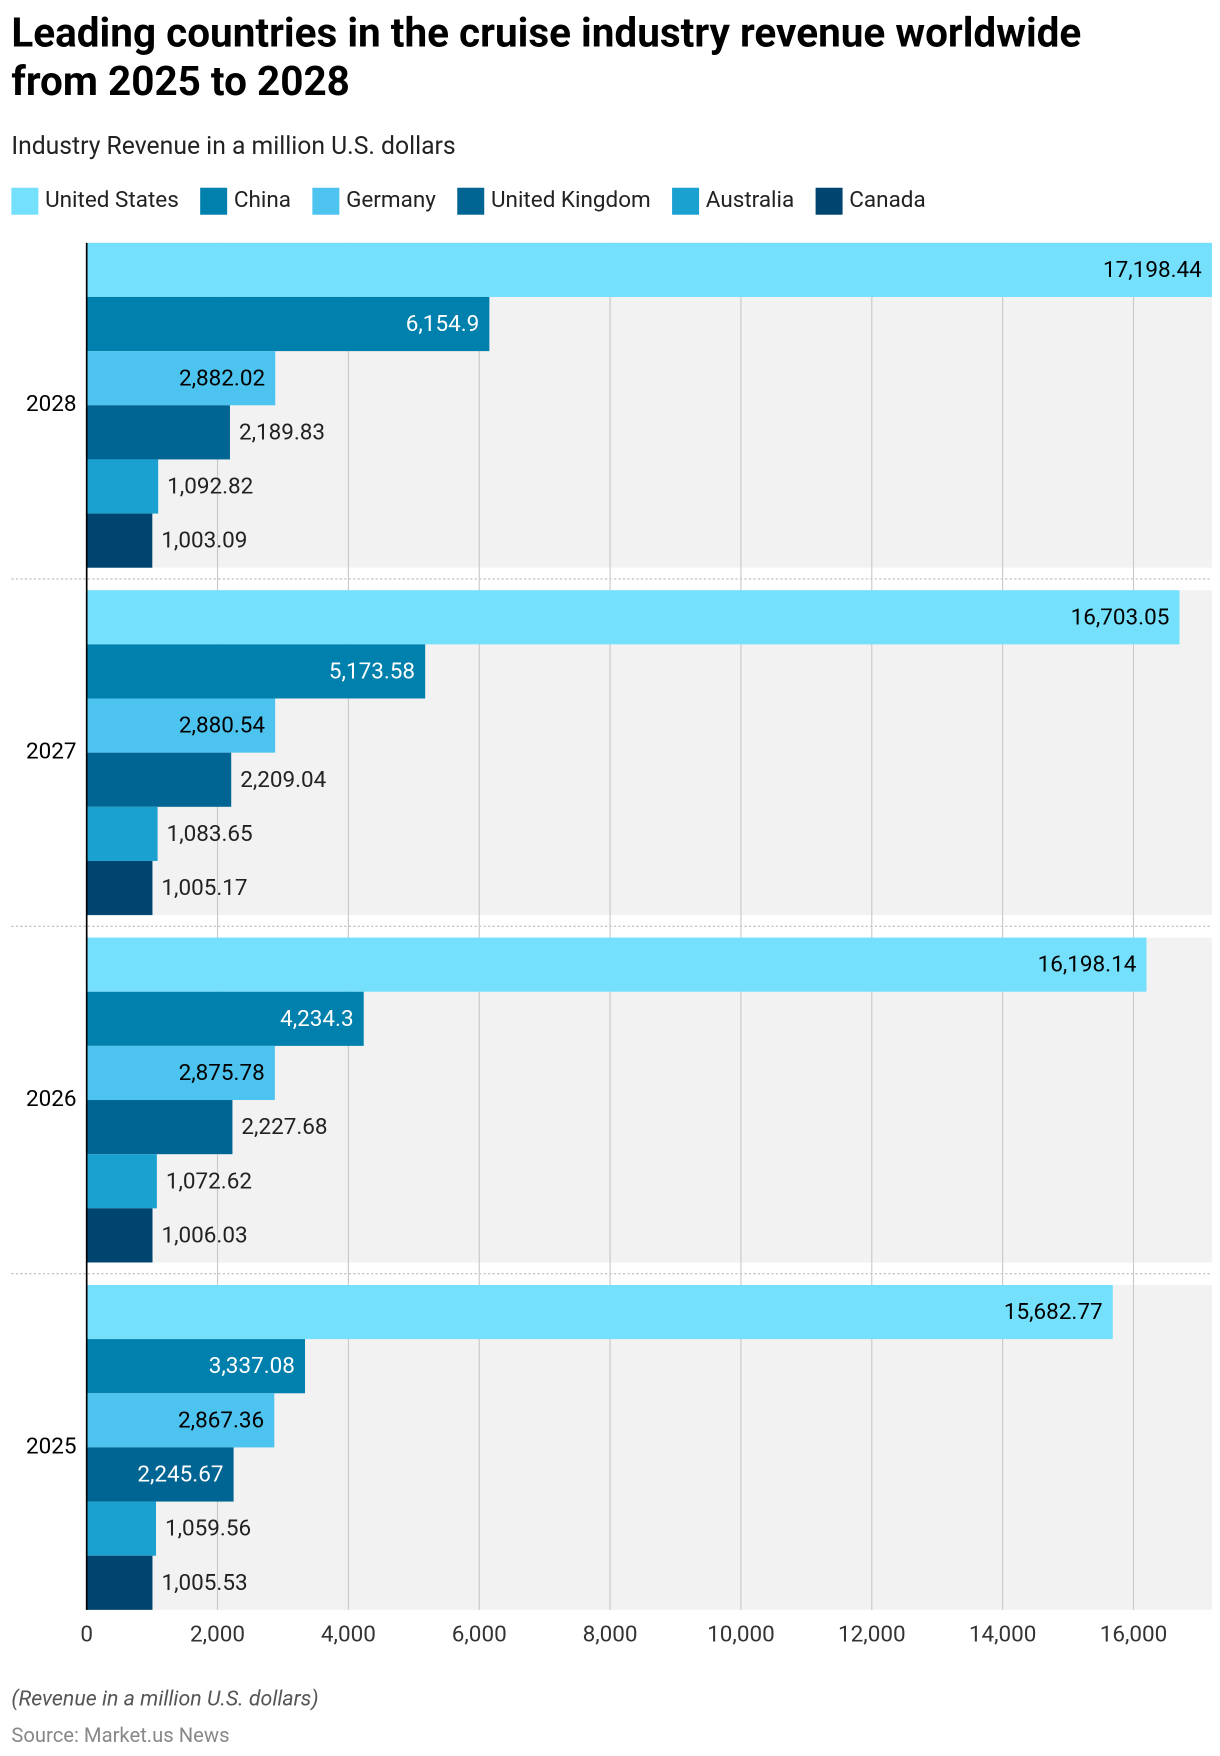 The image size is (1220, 1756). I want to click on y-category-label: 2026, so click(51, 1099).